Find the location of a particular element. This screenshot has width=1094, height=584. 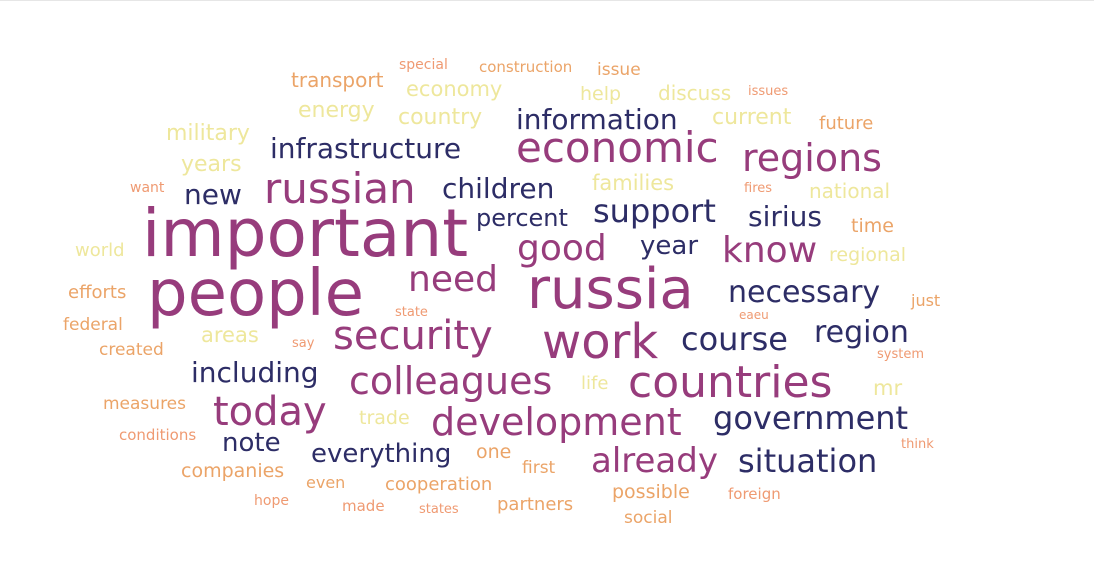

word-security: security is located at coordinates (413, 336).